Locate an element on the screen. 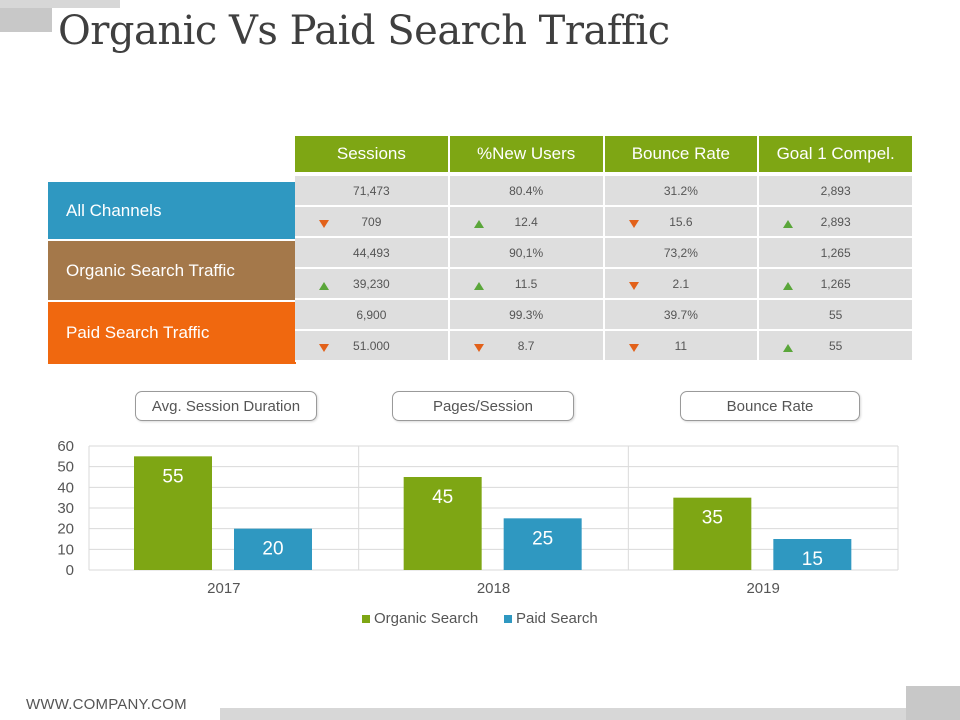 Image resolution: width=960 pixels, height=720 pixels. pages-per-session-button: Pages/Session is located at coordinates (483, 406).